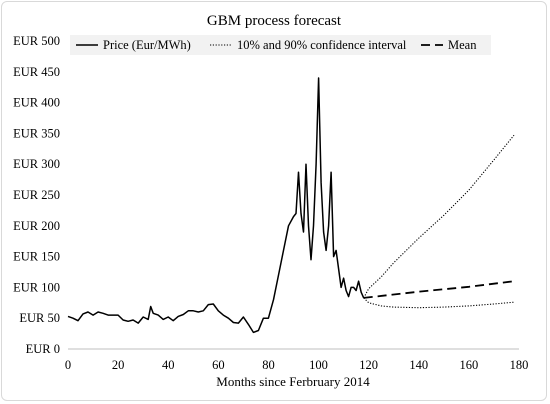  What do you see at coordinates (318, 365) in the screenshot?
I see `x-tick-label: 100` at bounding box center [318, 365].